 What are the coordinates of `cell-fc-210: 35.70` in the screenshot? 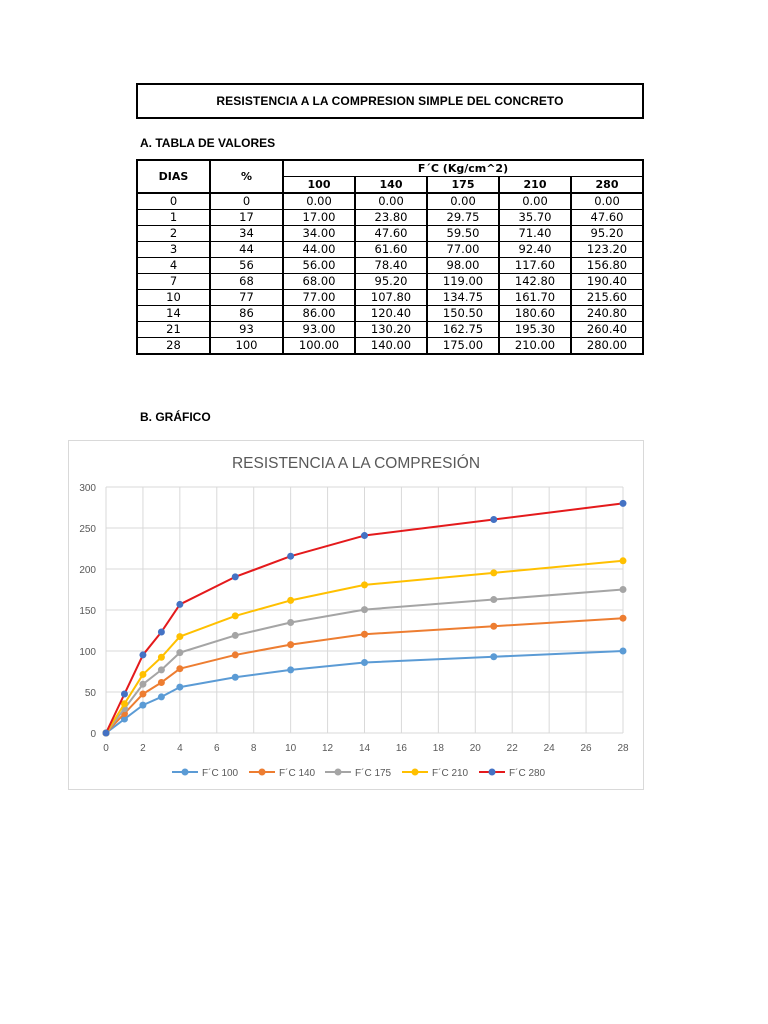 It's located at (535, 217).